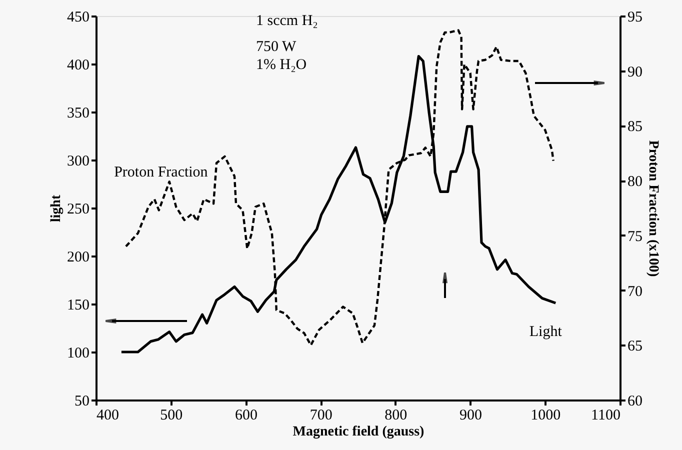 This screenshot has height=450, width=682. Describe the element at coordinates (358, 432) in the screenshot. I see `x-axis-title: Magnetic field (gauss)` at that location.